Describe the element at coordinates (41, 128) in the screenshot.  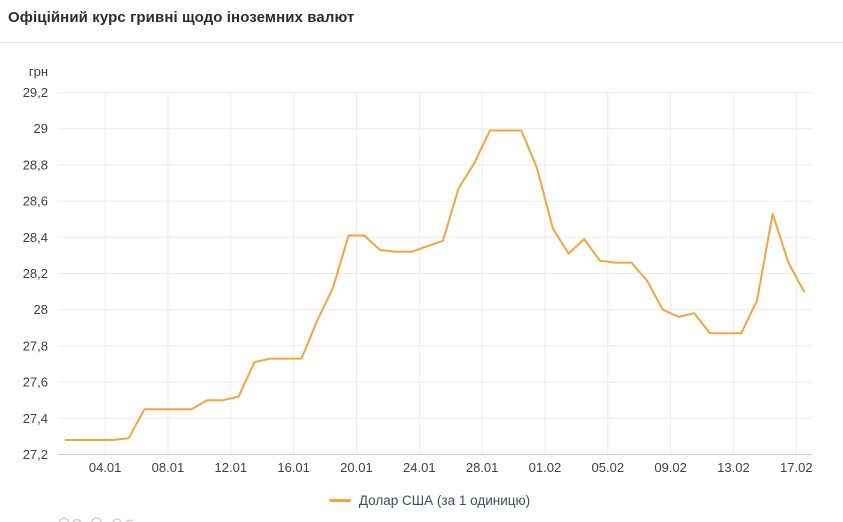
I see `y-tick-label: 29` at that location.